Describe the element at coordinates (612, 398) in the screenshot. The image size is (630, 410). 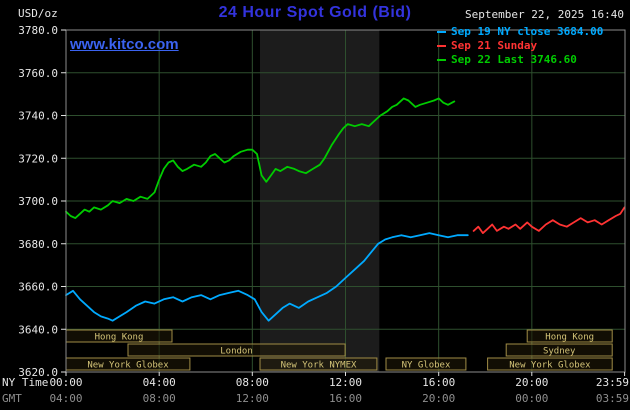
I see `x-tick-label-gmt: 03:59` at that location.